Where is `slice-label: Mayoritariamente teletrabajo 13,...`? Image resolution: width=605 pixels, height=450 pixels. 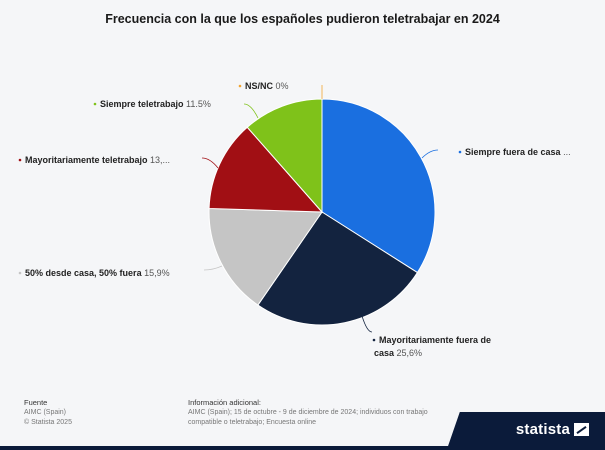
slice-label: Mayoritariamente teletrabajo 13,... is located at coordinates (97, 160).